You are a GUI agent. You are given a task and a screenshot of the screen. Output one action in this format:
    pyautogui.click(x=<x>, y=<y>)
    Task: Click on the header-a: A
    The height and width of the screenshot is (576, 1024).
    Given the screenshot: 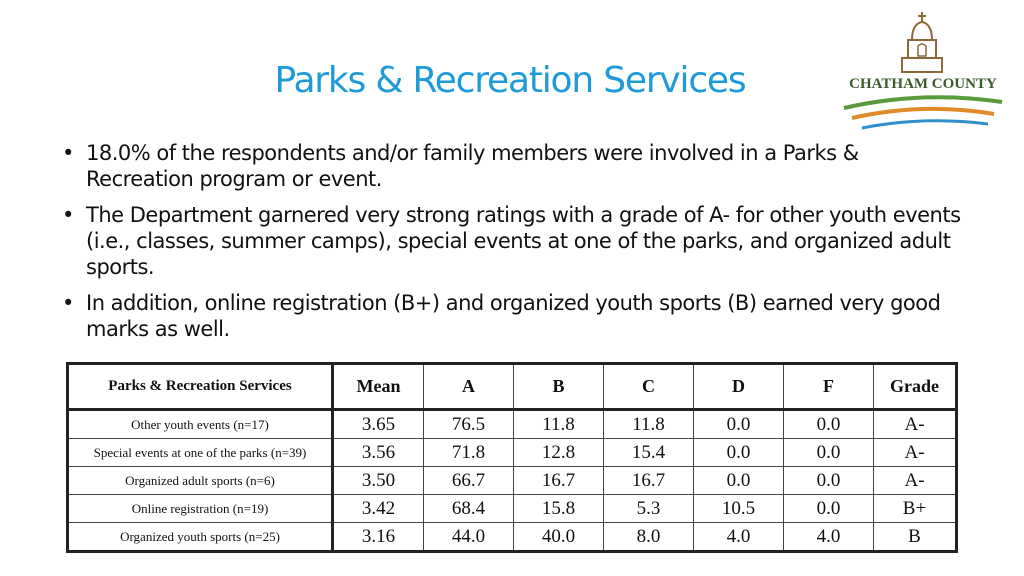 What is the action you would take?
    pyautogui.click(x=468, y=386)
    